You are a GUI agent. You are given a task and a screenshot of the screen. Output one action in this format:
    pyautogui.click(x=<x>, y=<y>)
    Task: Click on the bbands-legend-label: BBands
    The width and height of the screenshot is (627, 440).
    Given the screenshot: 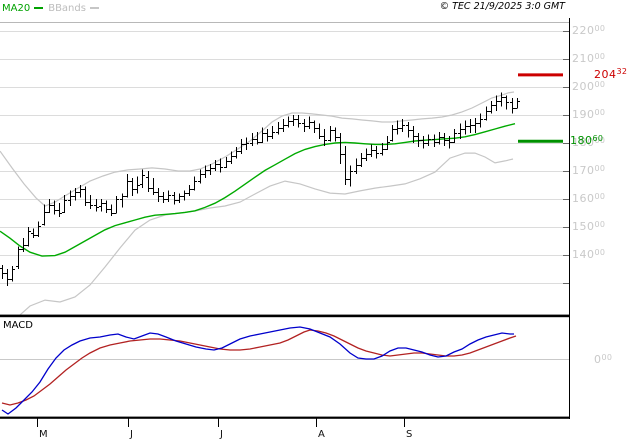 What is the action you would take?
    pyautogui.click(x=67, y=8)
    